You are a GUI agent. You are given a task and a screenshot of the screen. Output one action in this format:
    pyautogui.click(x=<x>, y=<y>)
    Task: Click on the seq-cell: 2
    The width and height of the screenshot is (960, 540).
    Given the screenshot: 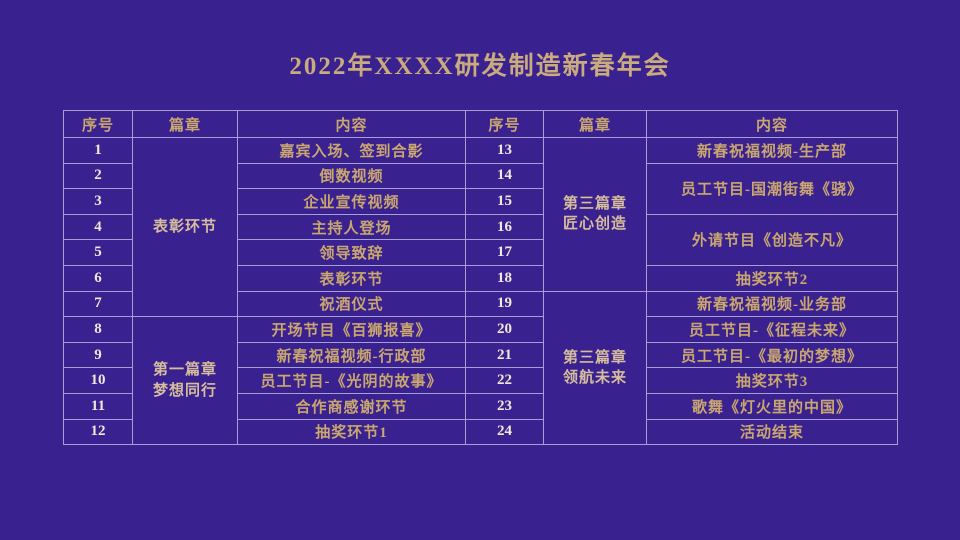 What is the action you would take?
    pyautogui.click(x=98, y=176)
    